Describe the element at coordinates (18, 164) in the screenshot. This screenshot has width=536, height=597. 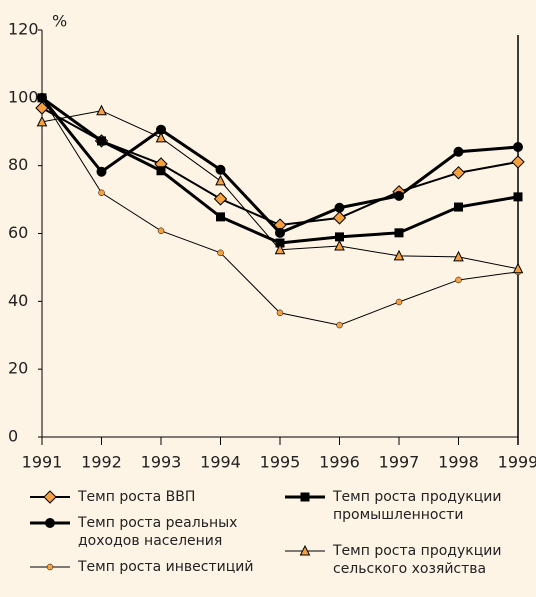
I see `y-tick-label: 80` at that location.